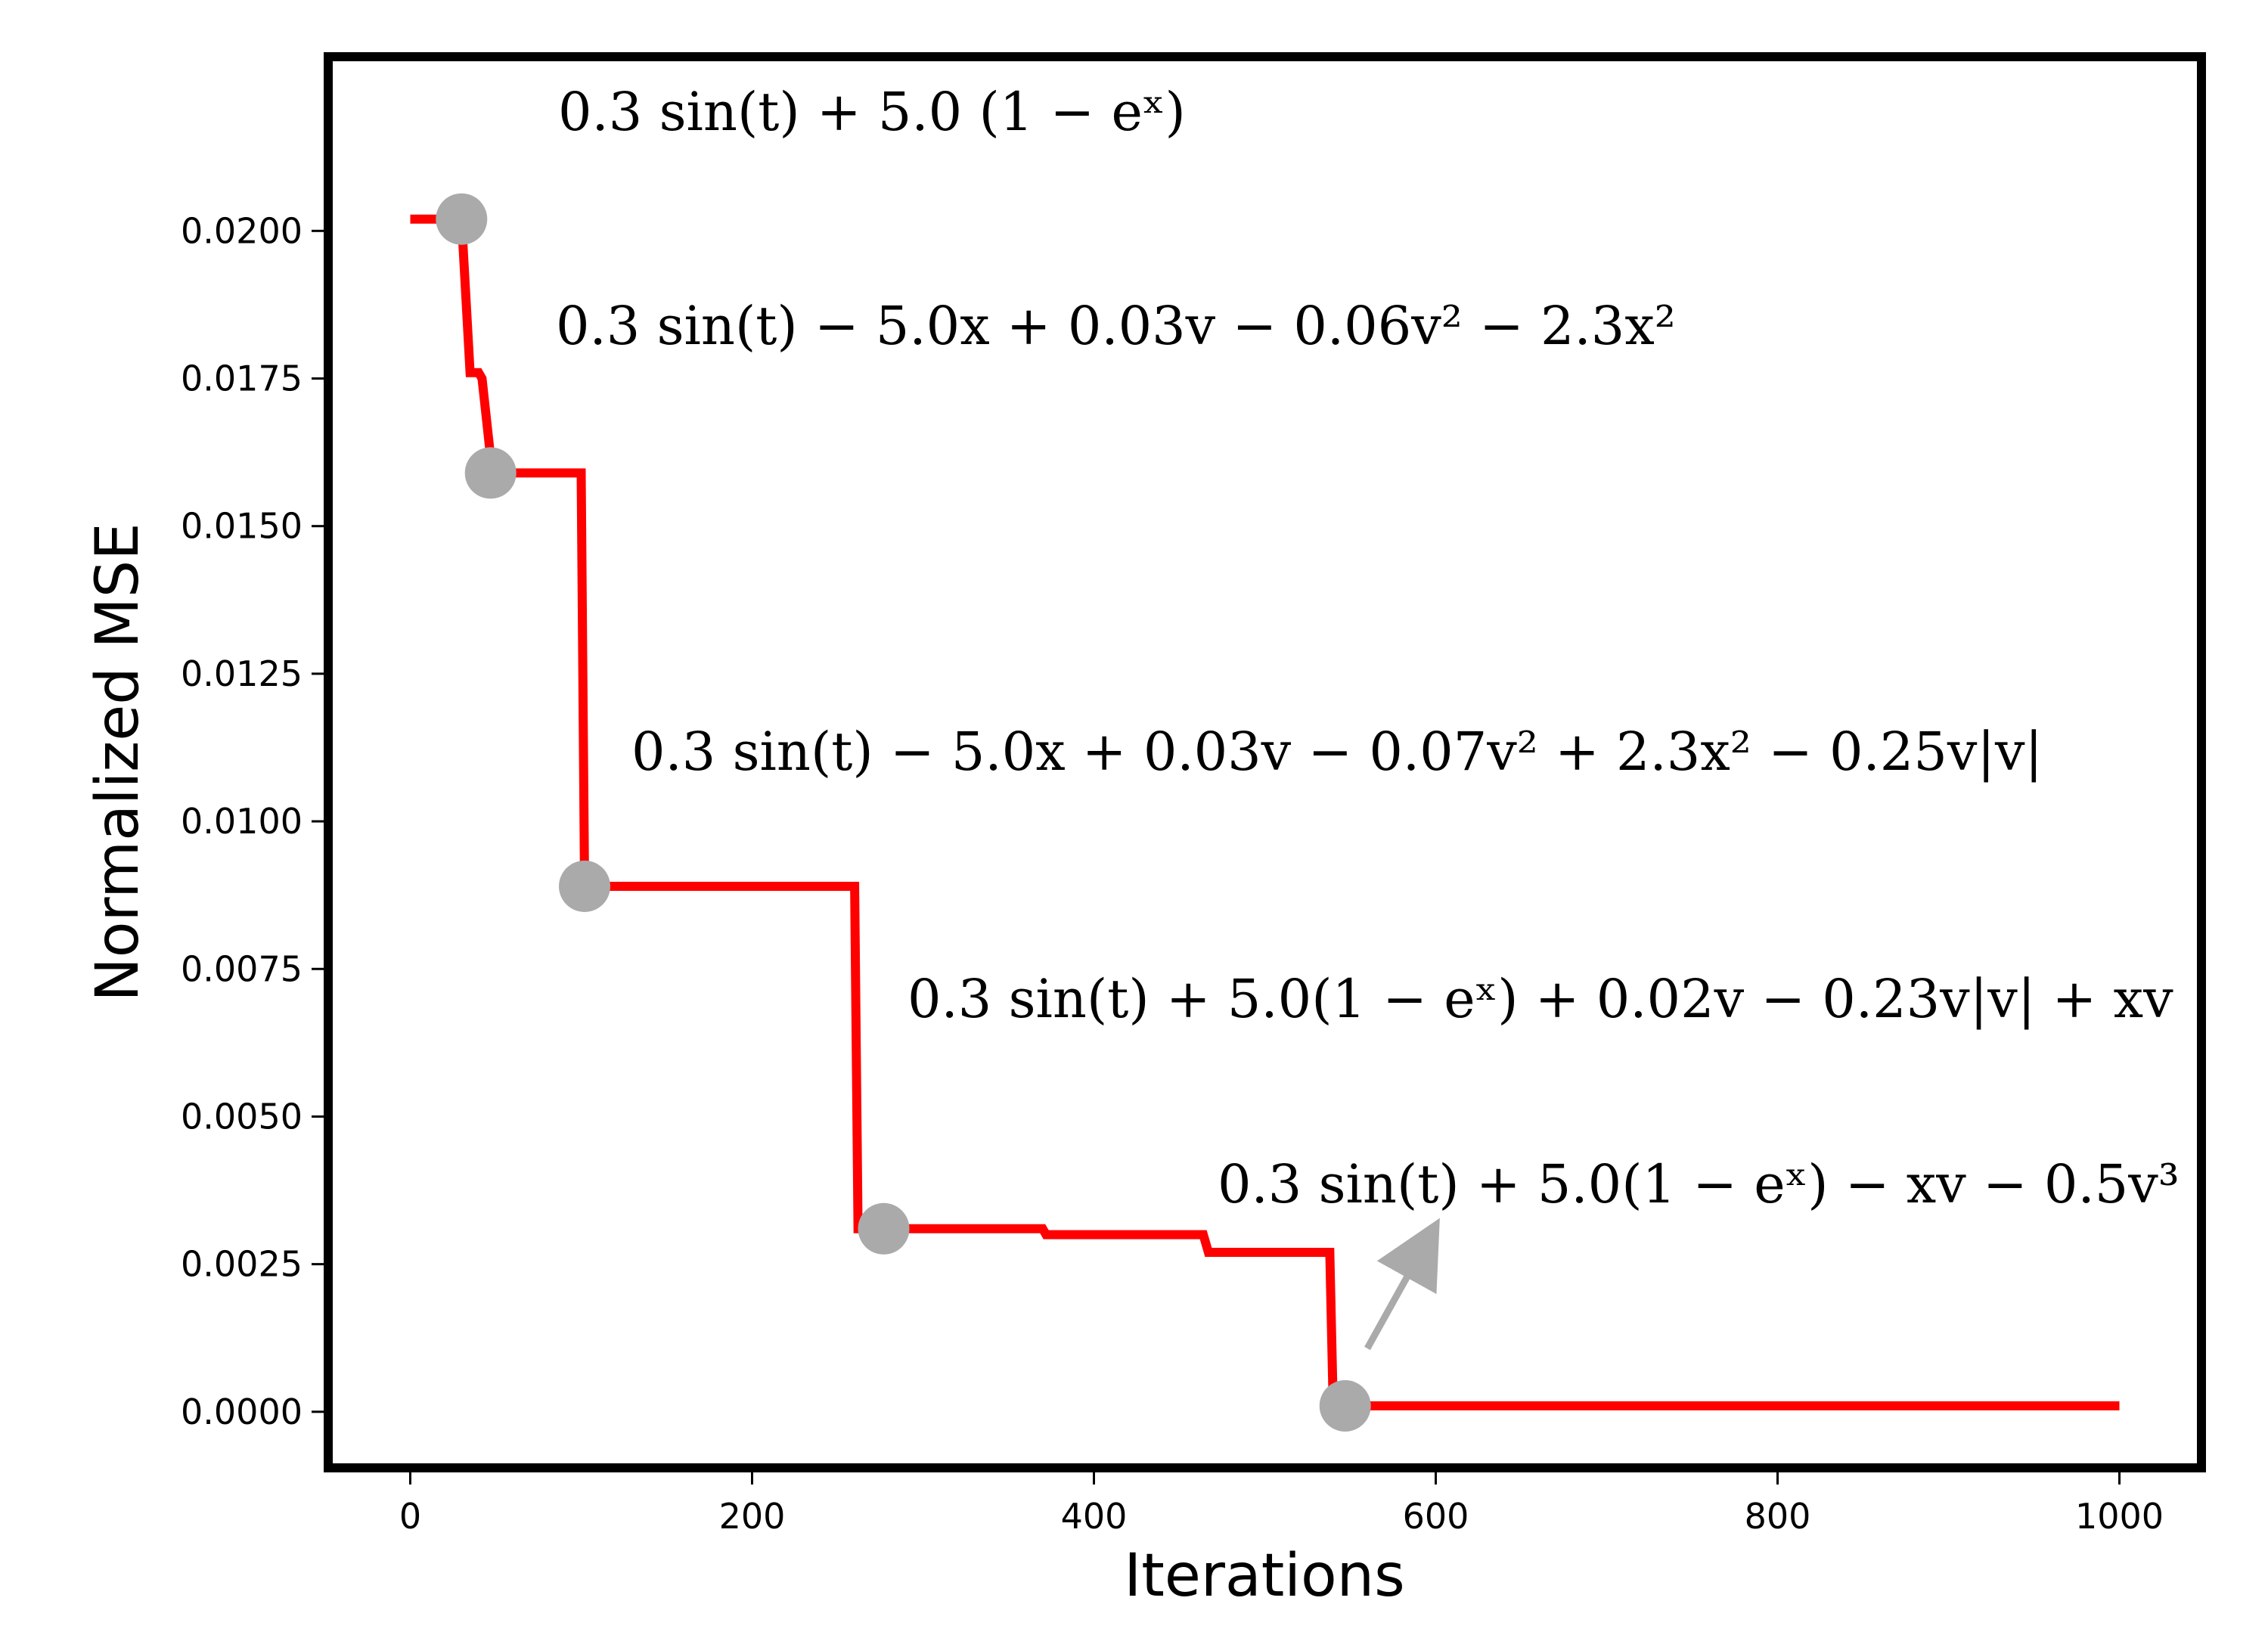 This screenshot has width=2268, height=1635. I want to click on x-axis: 0 200 400 600 800 1000, so click(1281, 1504).